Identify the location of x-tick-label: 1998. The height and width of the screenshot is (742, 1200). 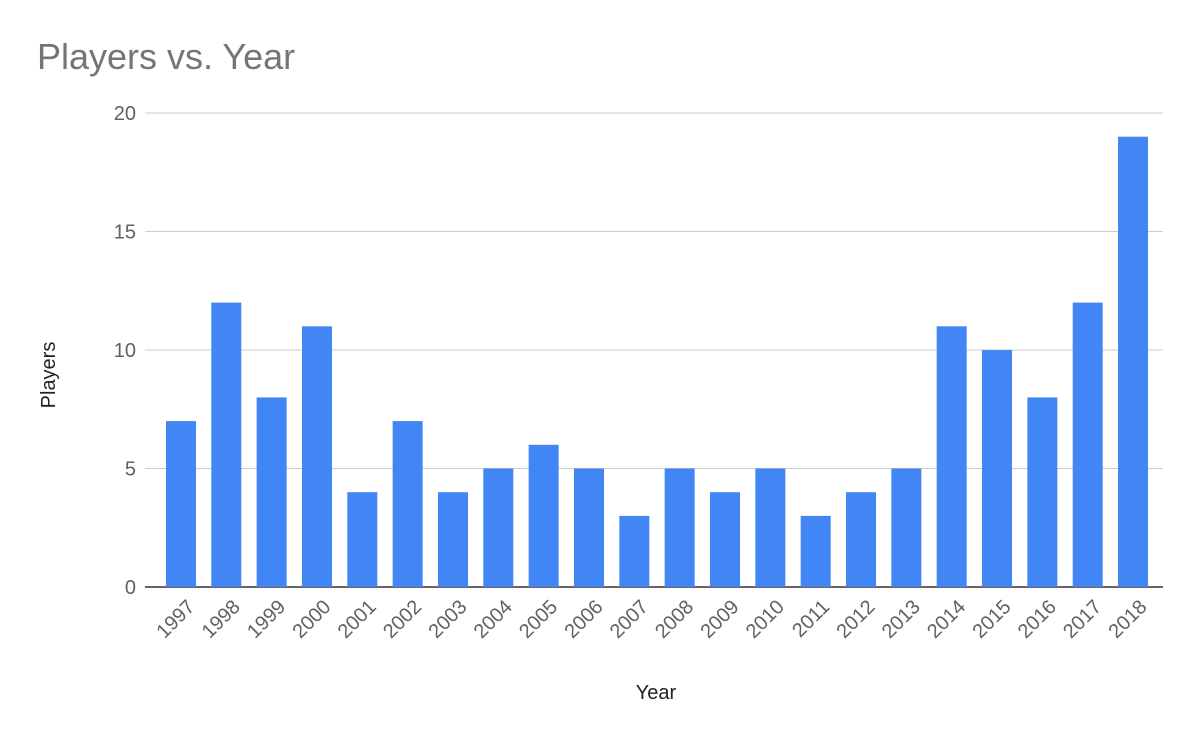
(221, 619).